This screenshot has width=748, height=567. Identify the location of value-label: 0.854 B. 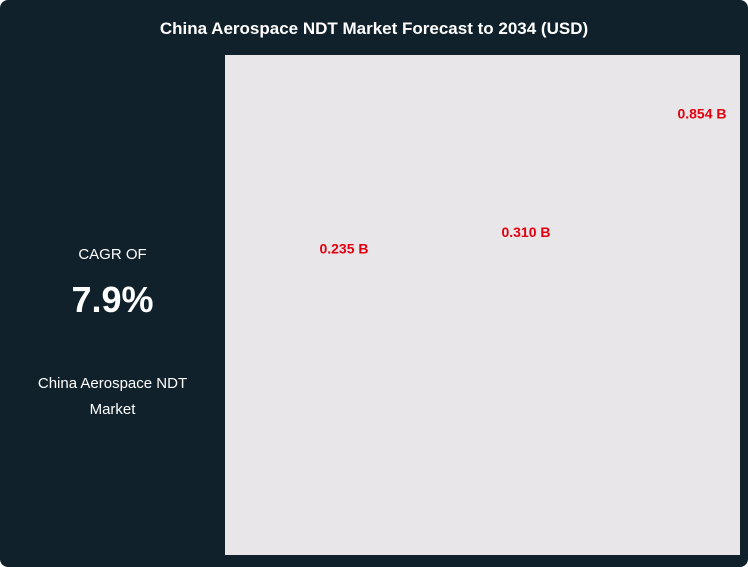
(701, 114).